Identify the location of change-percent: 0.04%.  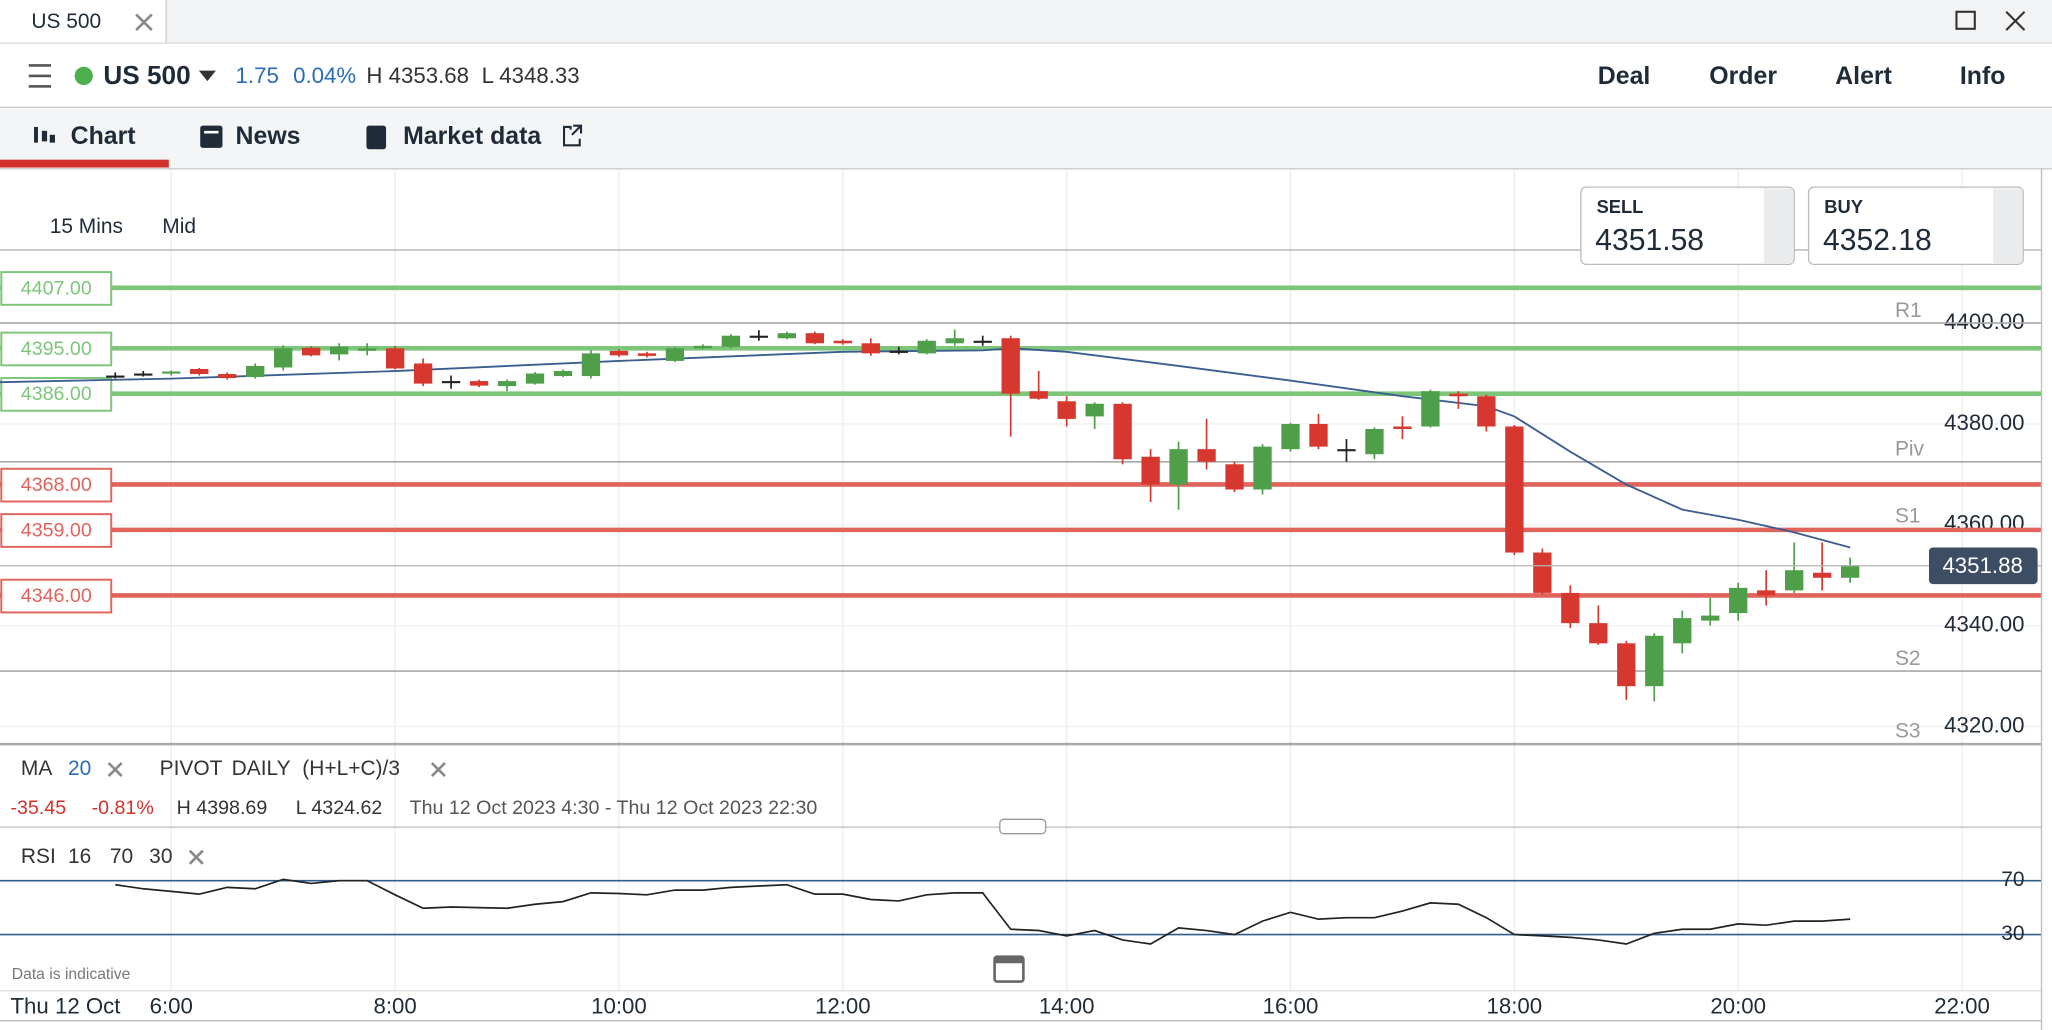
(324, 75).